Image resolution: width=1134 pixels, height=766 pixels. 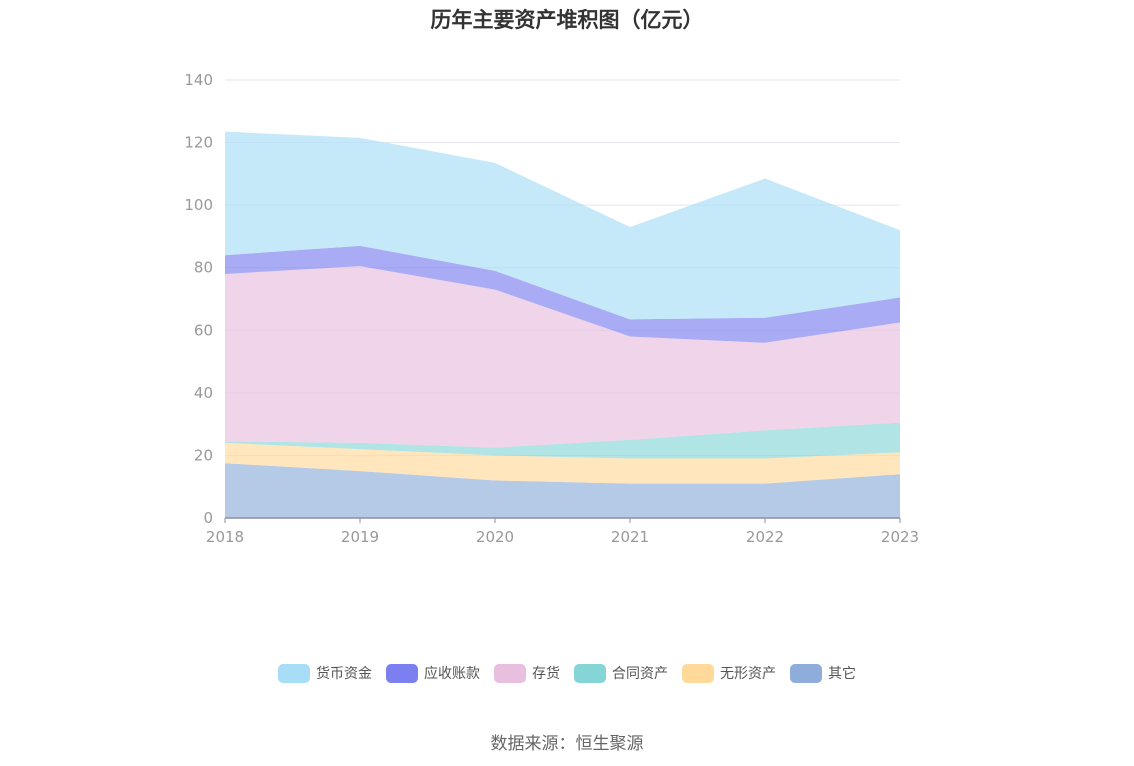 I want to click on legend: 货币资金 应收账款 存货 合同资产 无形资产 其它, so click(x=567, y=673).